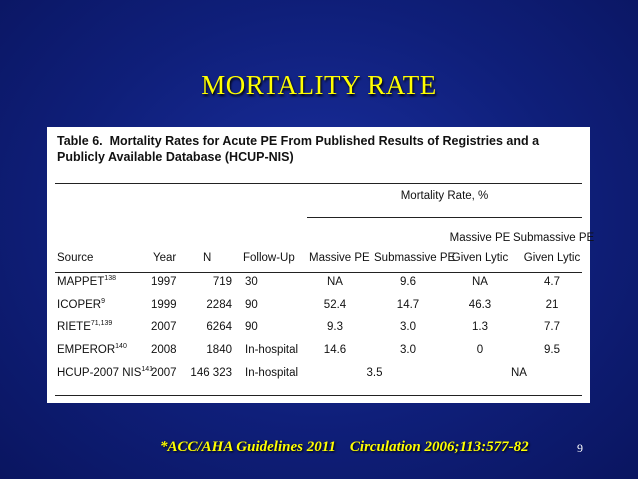 The image size is (638, 479). Describe the element at coordinates (335, 305) in the screenshot. I see `cell-massive: 52.4` at that location.